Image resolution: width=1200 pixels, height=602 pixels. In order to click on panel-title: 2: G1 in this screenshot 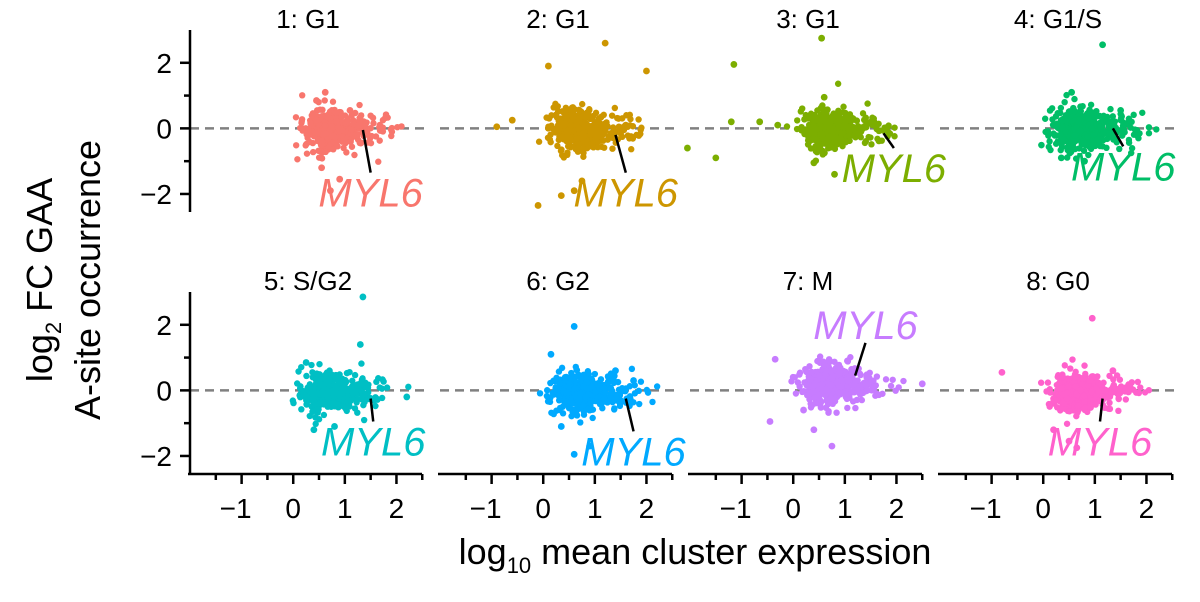, I will do `click(558, 19)`.